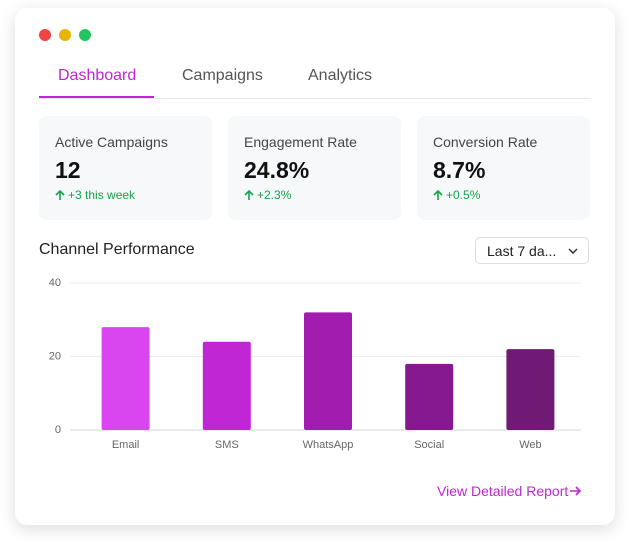 The width and height of the screenshot is (630, 550). Describe the element at coordinates (274, 195) in the screenshot. I see `stat-change-text: +2.3%` at that location.